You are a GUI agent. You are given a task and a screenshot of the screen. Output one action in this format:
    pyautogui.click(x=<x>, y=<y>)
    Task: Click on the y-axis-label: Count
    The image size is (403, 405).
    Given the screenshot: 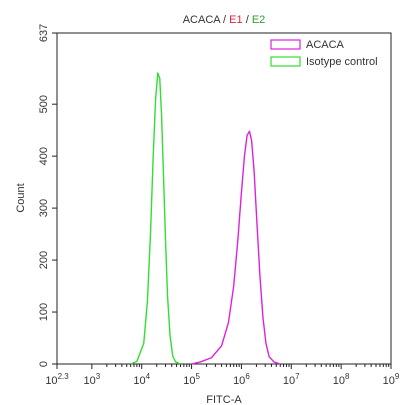 What is the action you would take?
    pyautogui.click(x=21, y=197)
    